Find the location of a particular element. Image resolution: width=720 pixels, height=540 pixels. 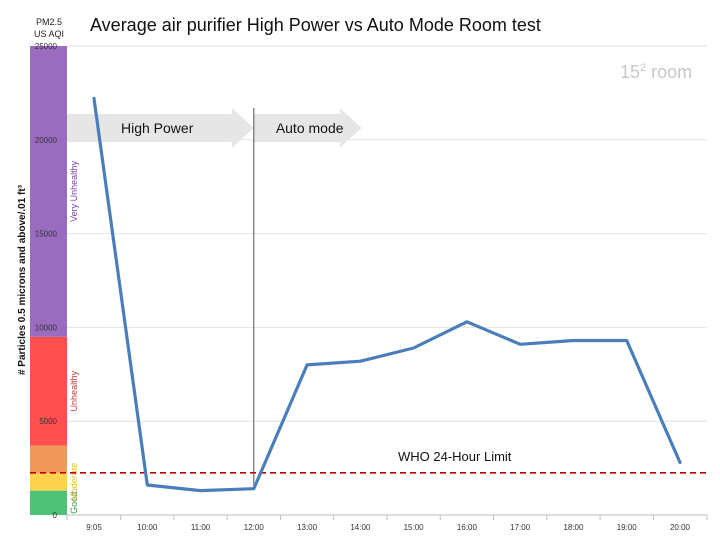

room-label: 152 room is located at coordinates (656, 72).